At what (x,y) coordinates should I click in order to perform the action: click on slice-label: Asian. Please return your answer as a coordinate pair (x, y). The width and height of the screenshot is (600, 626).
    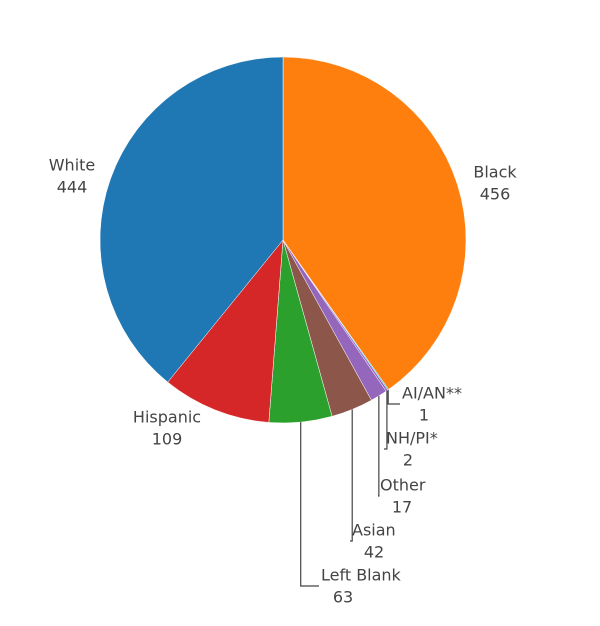
    Looking at the image, I should click on (374, 530).